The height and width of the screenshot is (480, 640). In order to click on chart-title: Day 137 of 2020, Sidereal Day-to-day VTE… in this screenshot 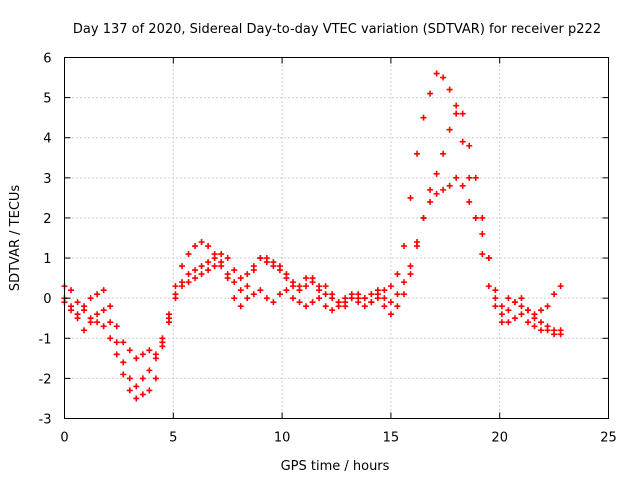, I will do `click(337, 29)`.